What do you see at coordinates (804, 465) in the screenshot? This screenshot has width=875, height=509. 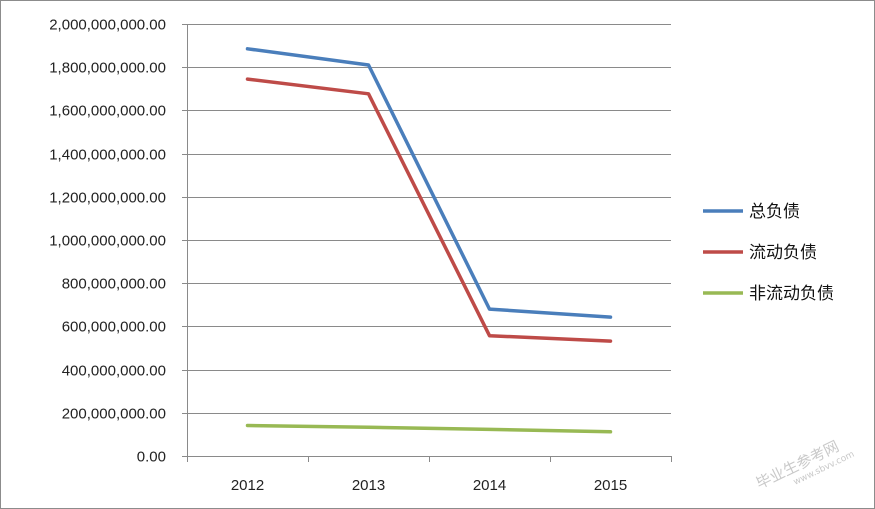 I see `watermark: 毕业生参考网 www.sbvv.com` at bounding box center [804, 465].